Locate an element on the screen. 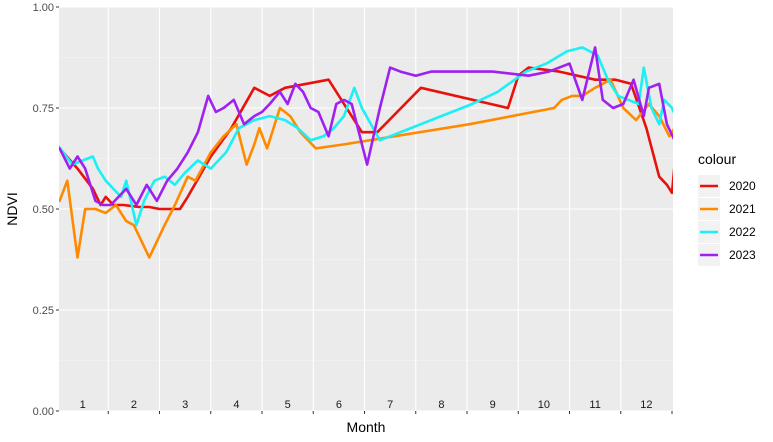 This screenshot has width=773, height=442. y-tick-label: 0.25 is located at coordinates (43, 311).